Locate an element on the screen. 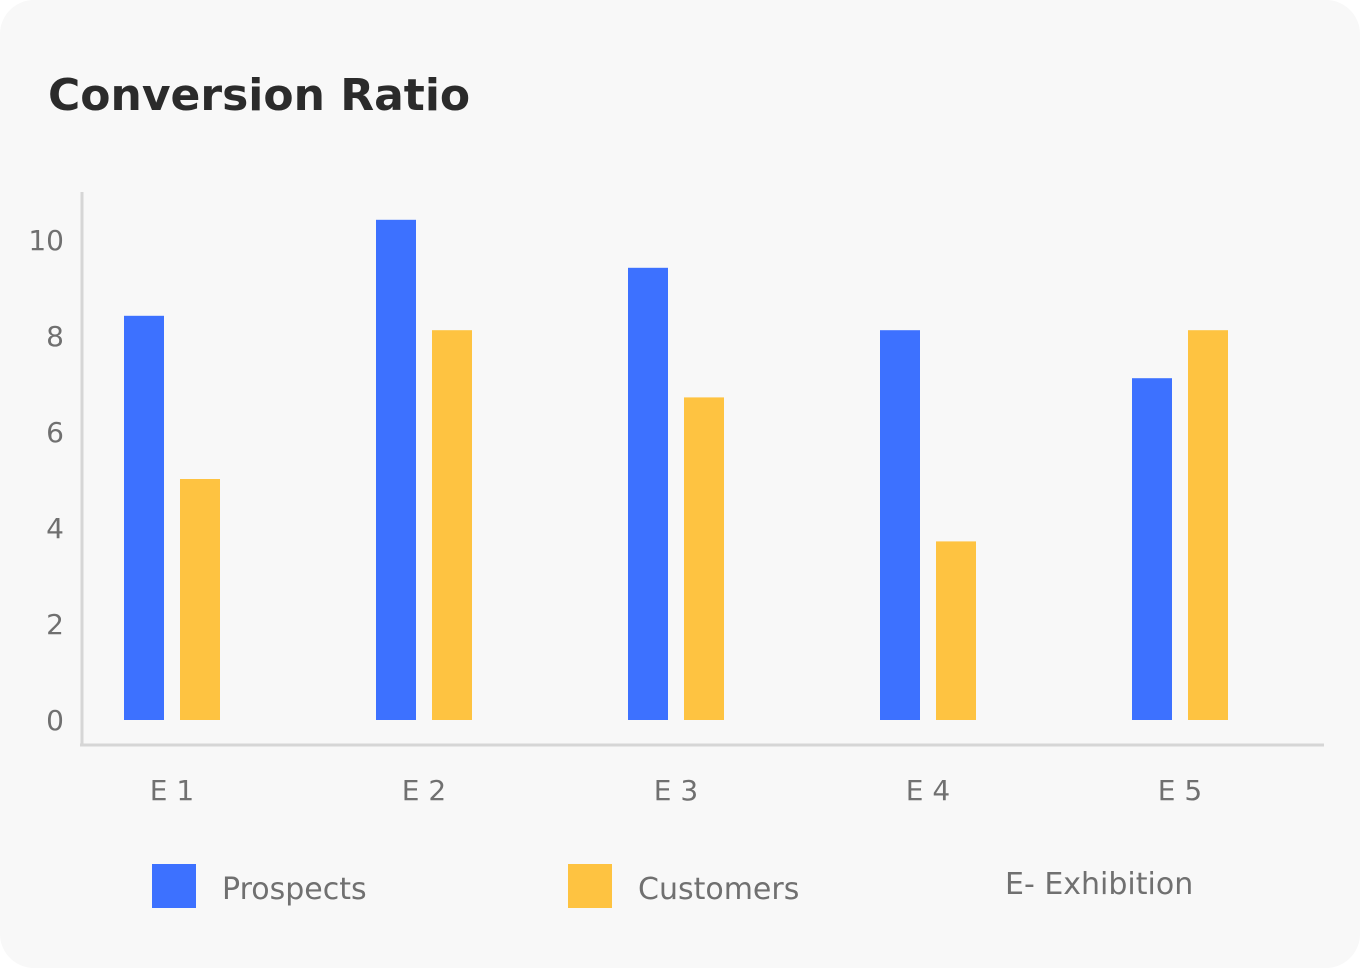 The height and width of the screenshot is (968, 1360). legend-label-customers: Customers is located at coordinates (719, 889).